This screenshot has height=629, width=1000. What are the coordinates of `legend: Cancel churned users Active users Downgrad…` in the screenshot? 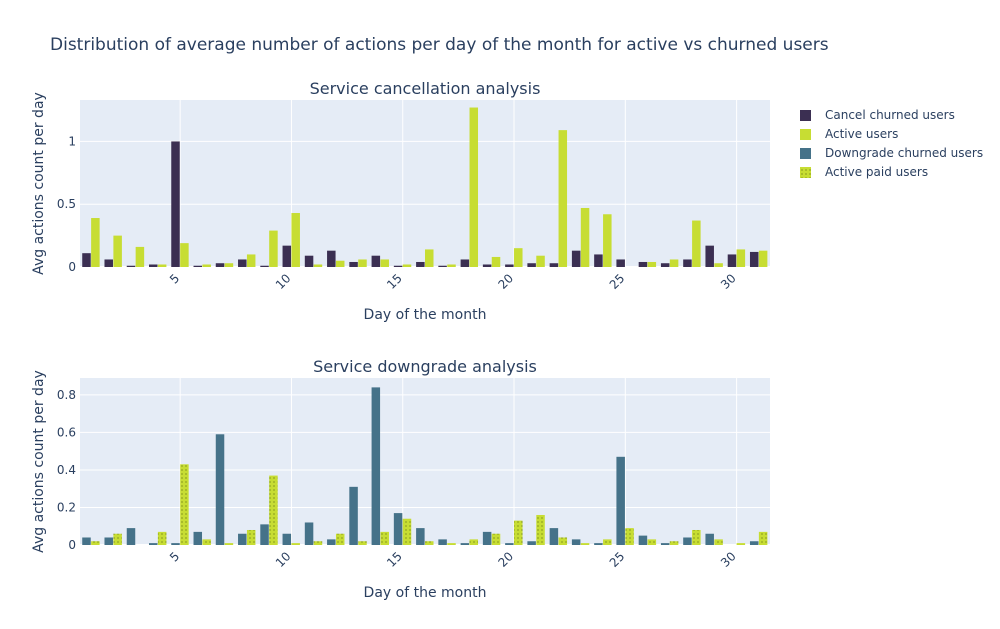 It's located at (891, 143).